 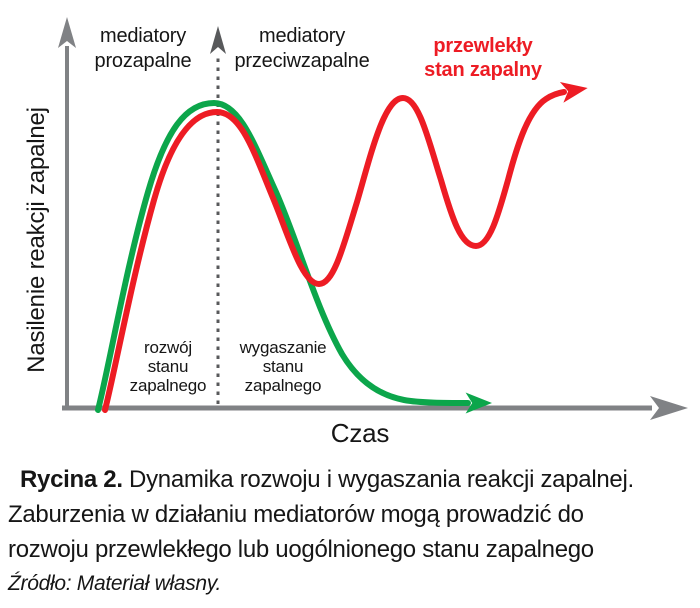 I want to click on label-rozwoj-stanu-zapalnego: rozwój stanu zapalnego, so click(x=168, y=366).